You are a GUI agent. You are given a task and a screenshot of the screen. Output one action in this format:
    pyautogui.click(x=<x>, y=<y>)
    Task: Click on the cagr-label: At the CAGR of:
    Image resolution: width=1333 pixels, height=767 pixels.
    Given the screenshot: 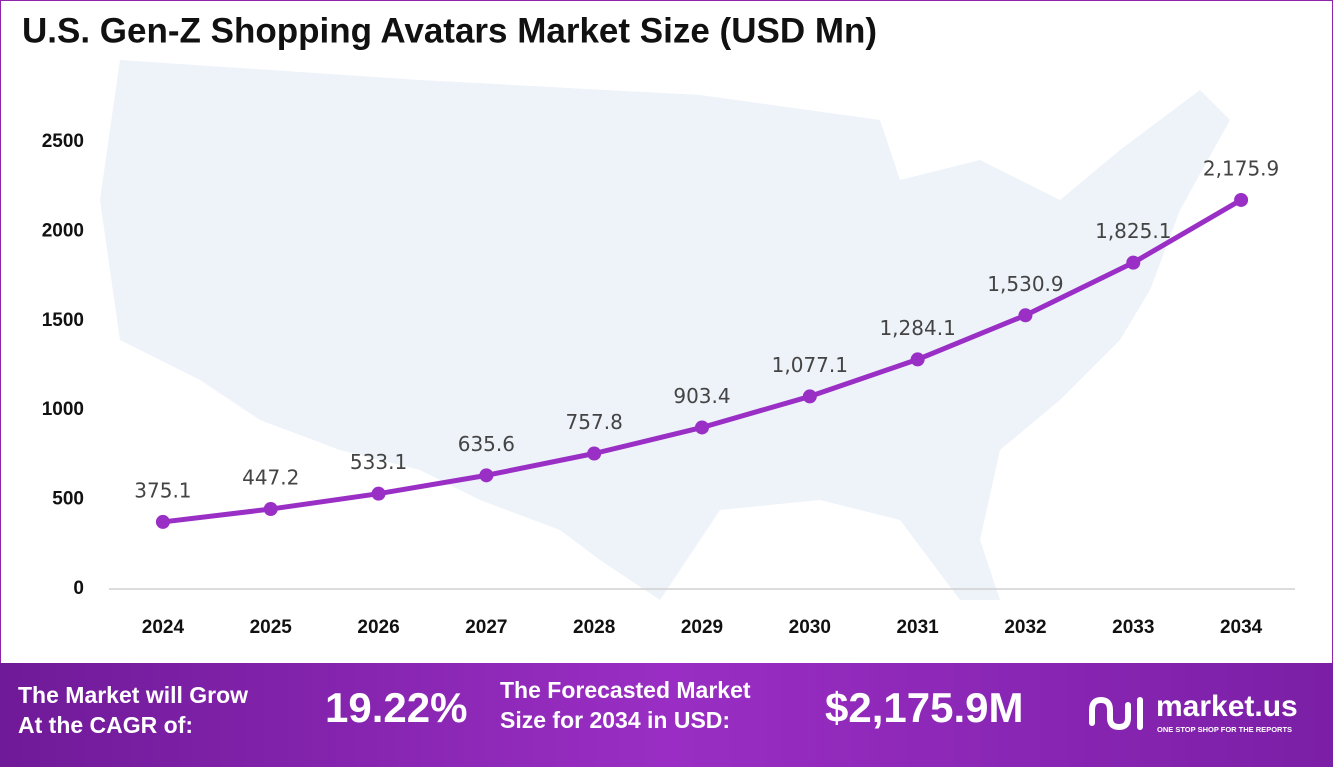 What is the action you would take?
    pyautogui.click(x=105, y=725)
    